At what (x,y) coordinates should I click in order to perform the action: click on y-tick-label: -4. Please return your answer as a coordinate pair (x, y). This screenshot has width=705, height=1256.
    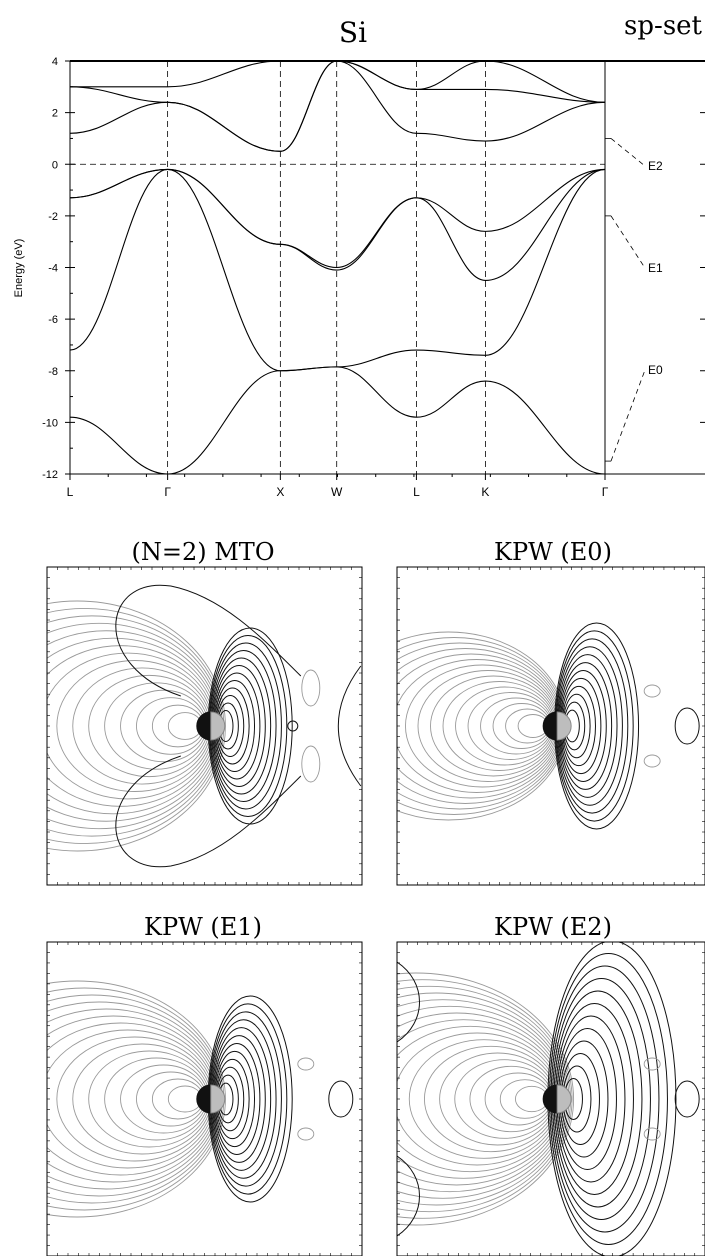
    Looking at the image, I should click on (53, 269).